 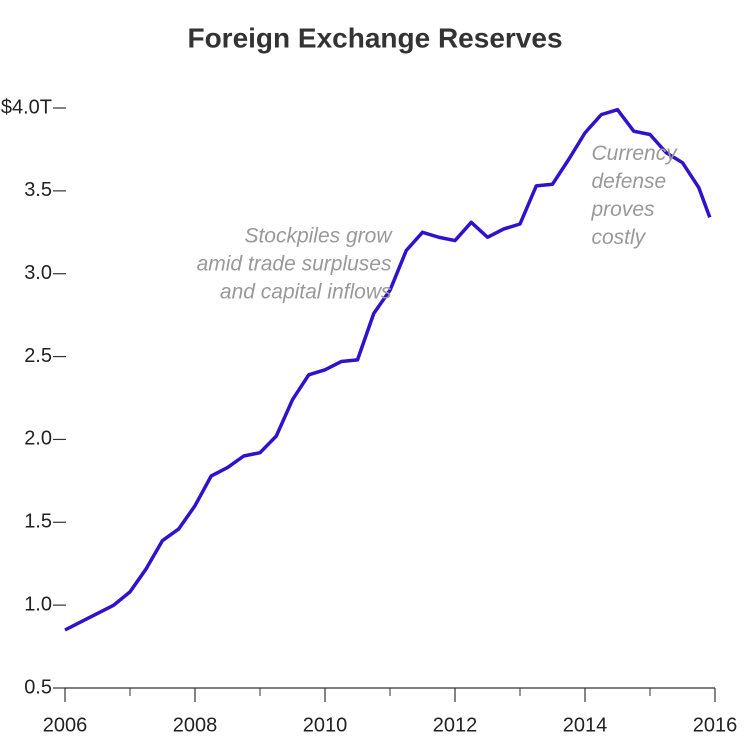 I want to click on y-tick-label: 1.5, so click(x=38, y=522).